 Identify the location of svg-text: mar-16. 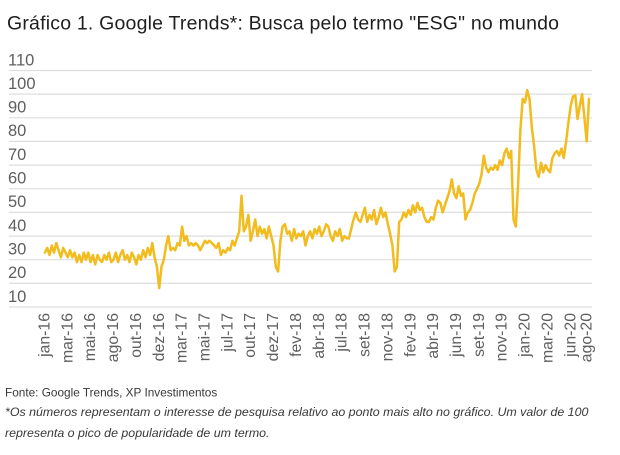
(67, 338).